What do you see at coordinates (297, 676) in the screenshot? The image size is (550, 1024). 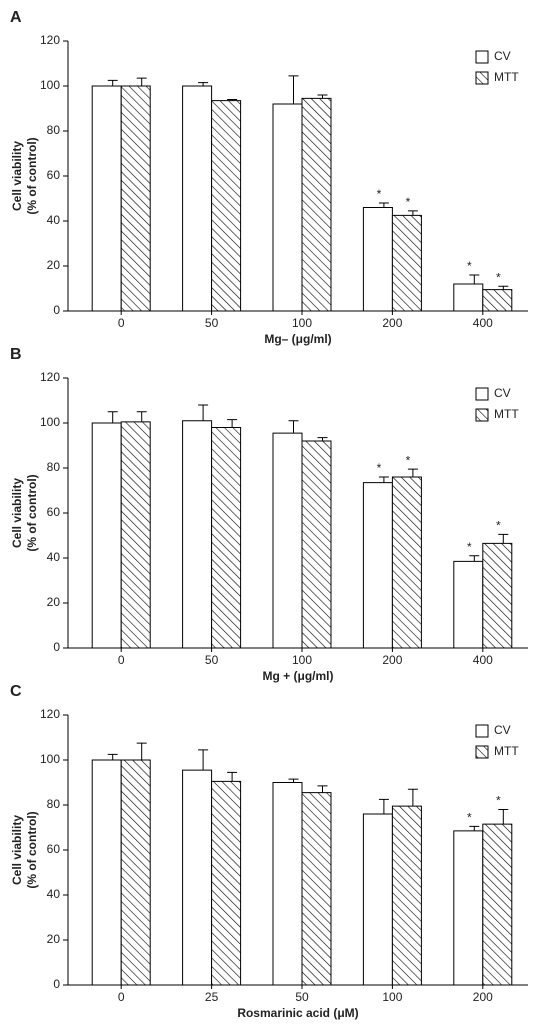 I see `x-axis-label: Mg + (μg/ml)` at bounding box center [297, 676].